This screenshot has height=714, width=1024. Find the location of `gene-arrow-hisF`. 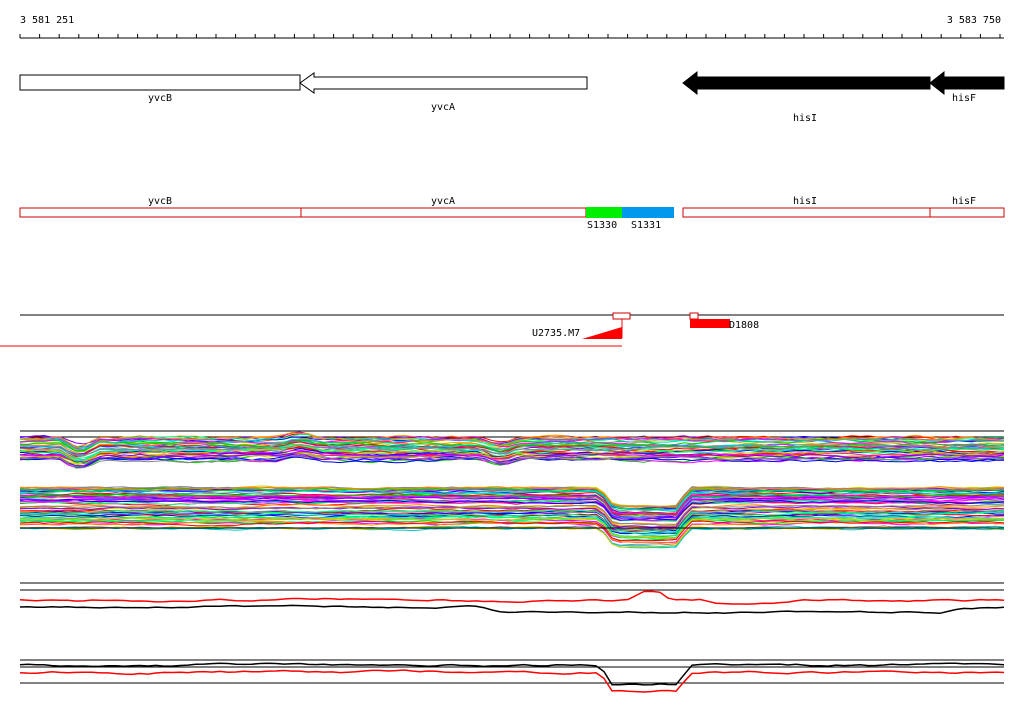

gene-arrow-hisF is located at coordinates (967, 83).